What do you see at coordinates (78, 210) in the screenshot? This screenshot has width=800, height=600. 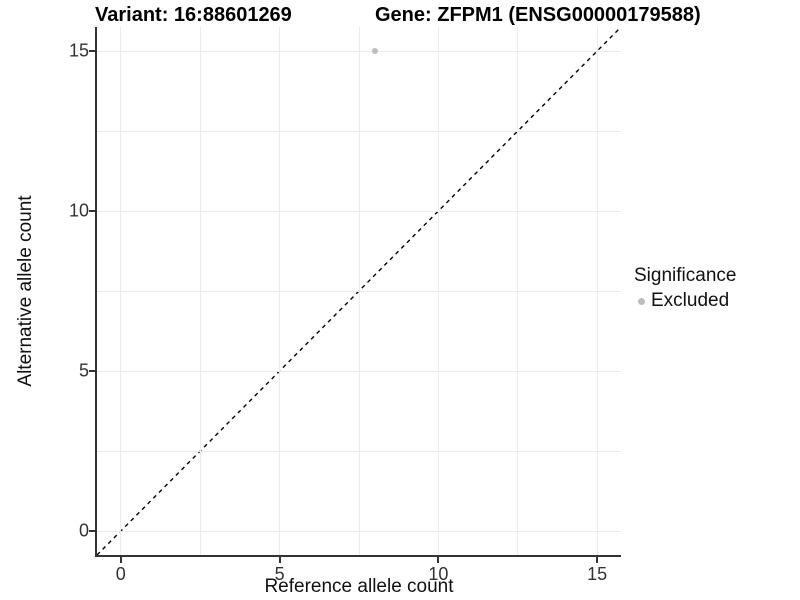 I see `y-tick-label: 10` at bounding box center [78, 210].